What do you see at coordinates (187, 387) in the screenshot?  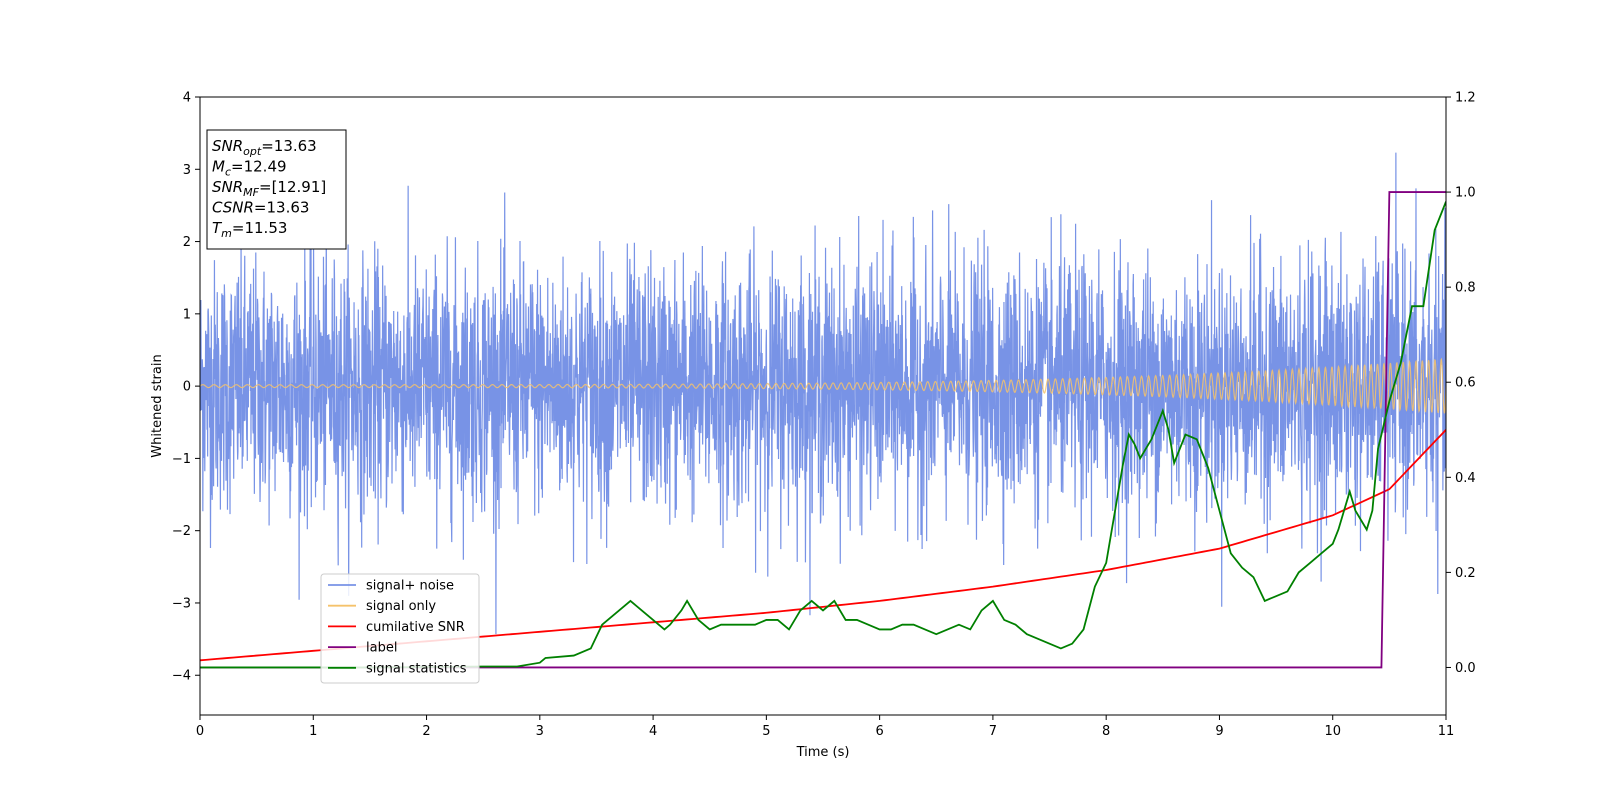 I see `y-tick-label-left: 0` at bounding box center [187, 387].